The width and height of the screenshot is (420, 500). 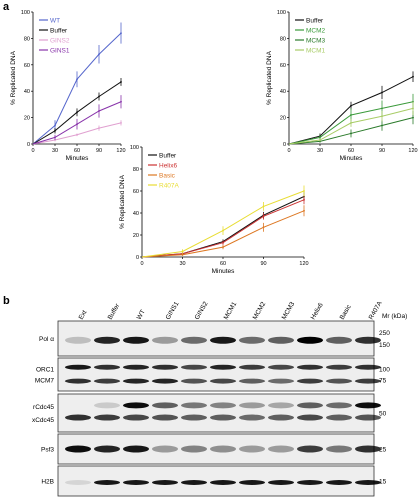 I want to click on legend-label: Buffer, so click(x=59, y=31).